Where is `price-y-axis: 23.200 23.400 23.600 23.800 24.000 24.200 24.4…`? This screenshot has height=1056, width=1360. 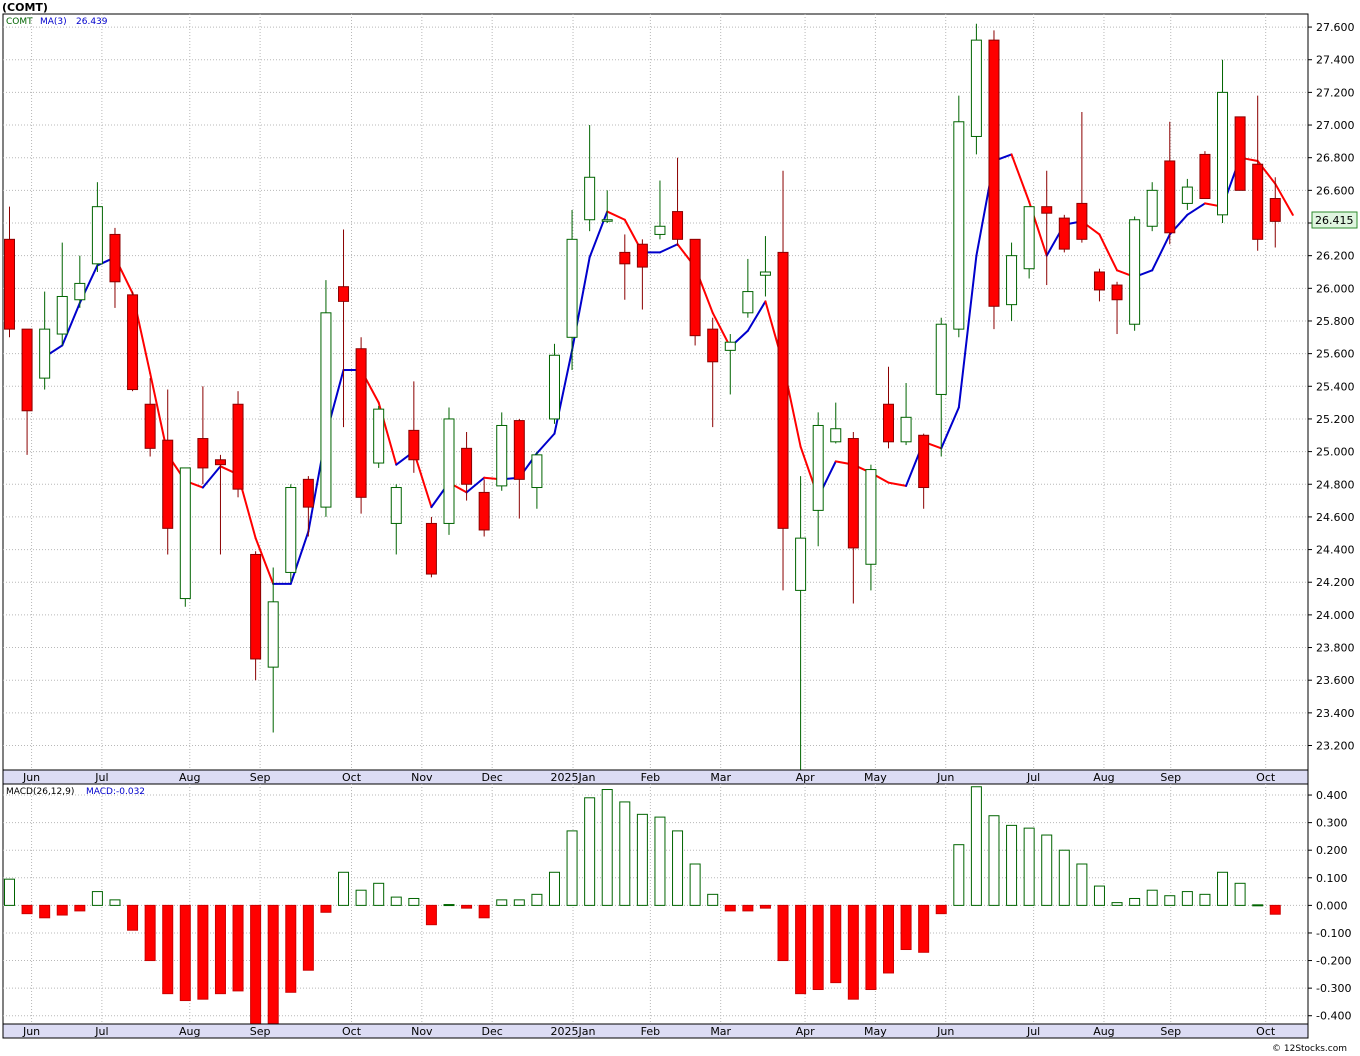
price-y-axis: 23.200 23.400 23.600 23.800 24.000 24.200 24.4… is located at coordinates (1331, 387).